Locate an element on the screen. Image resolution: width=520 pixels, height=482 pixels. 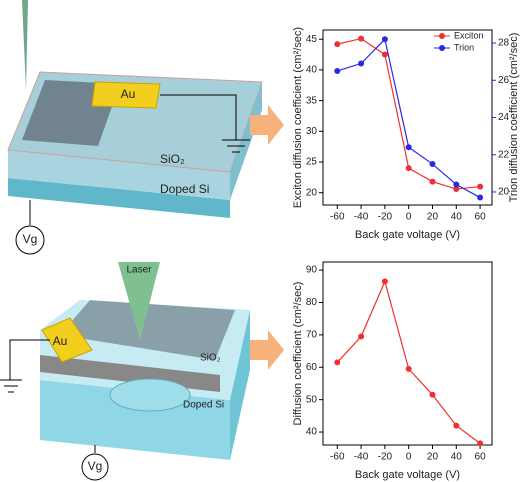
y2-tick-label: 24 is located at coordinates (504, 117).